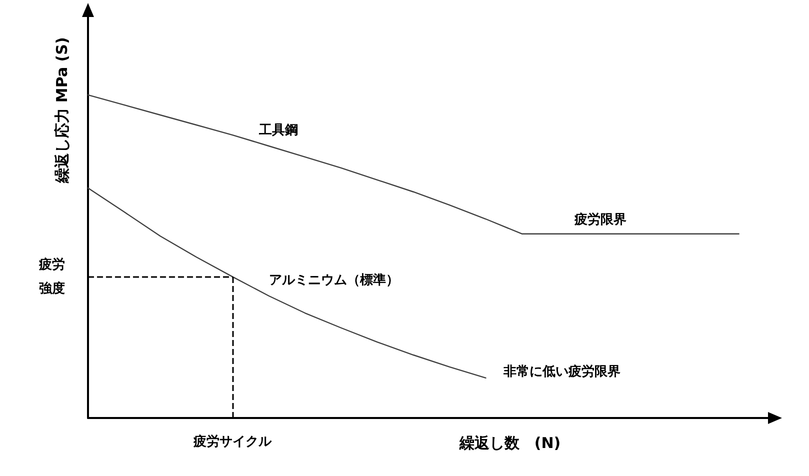 This screenshot has width=809, height=476. What do you see at coordinates (599, 219) in the screenshot?
I see `annotation: 疲労限界` at bounding box center [599, 219].